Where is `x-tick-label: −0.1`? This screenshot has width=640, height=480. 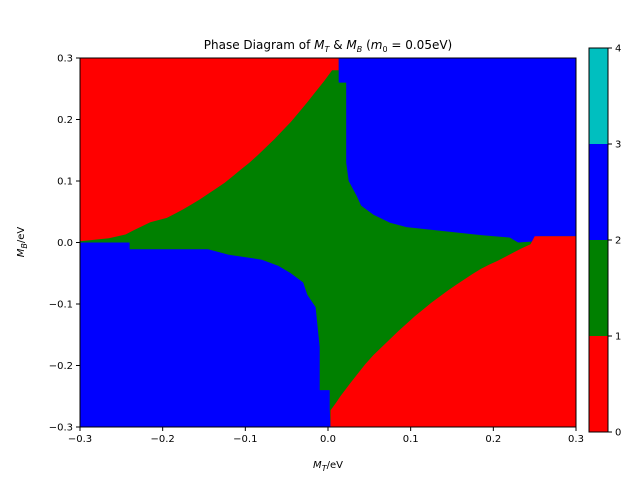 x-tick-label: −0.1 is located at coordinates (245, 439).